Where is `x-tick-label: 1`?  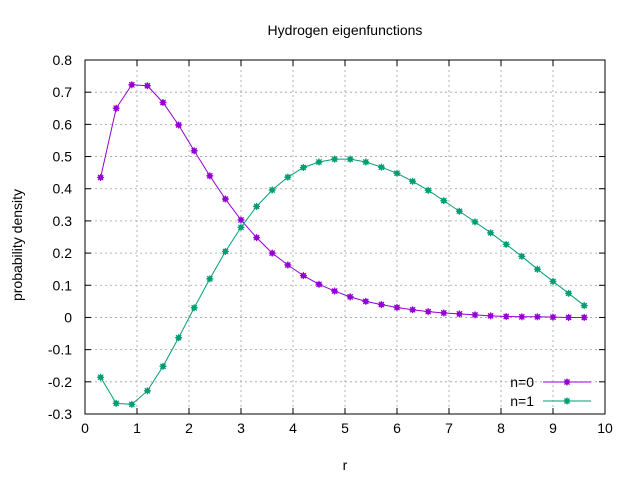
x-tick-label: 1 is located at coordinates (137, 428).